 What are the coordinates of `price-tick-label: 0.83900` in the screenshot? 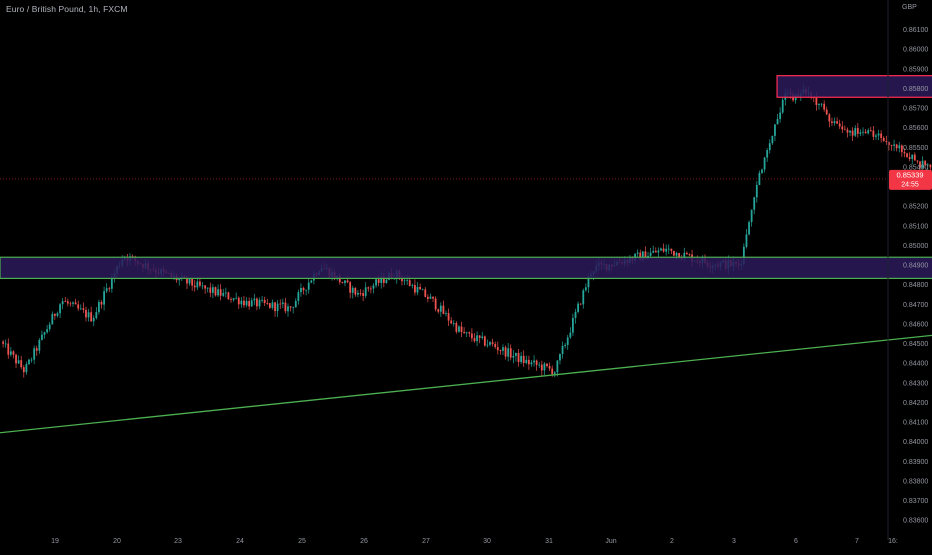 It's located at (915, 462).